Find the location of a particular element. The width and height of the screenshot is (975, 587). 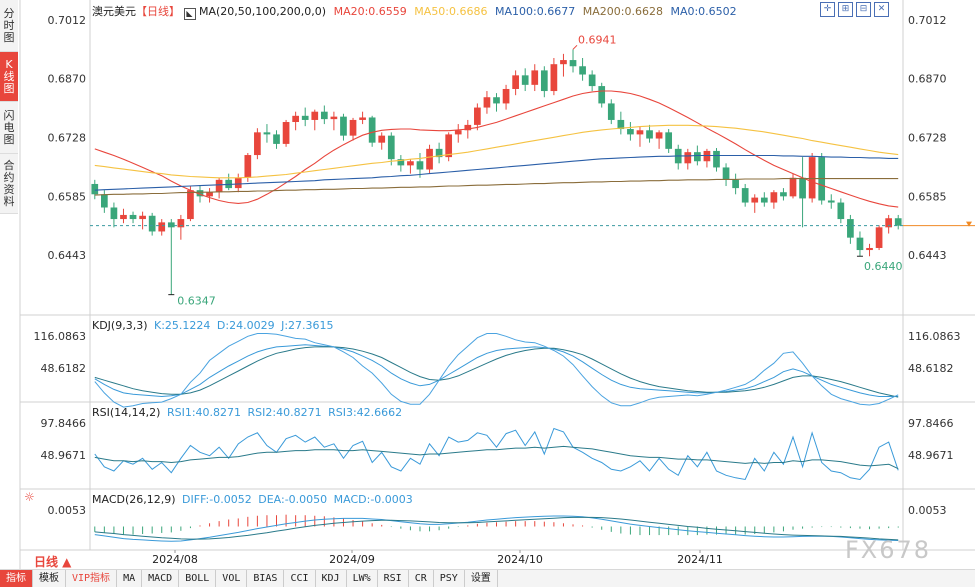

boll-button: BOLL is located at coordinates (198, 578).